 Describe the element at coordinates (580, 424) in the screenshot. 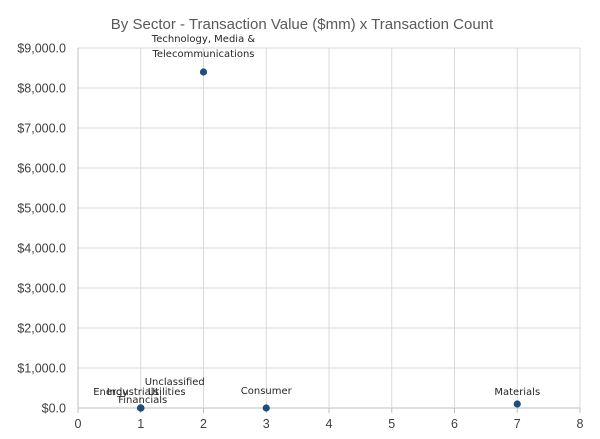

I see `x-tick-label: 8` at that location.